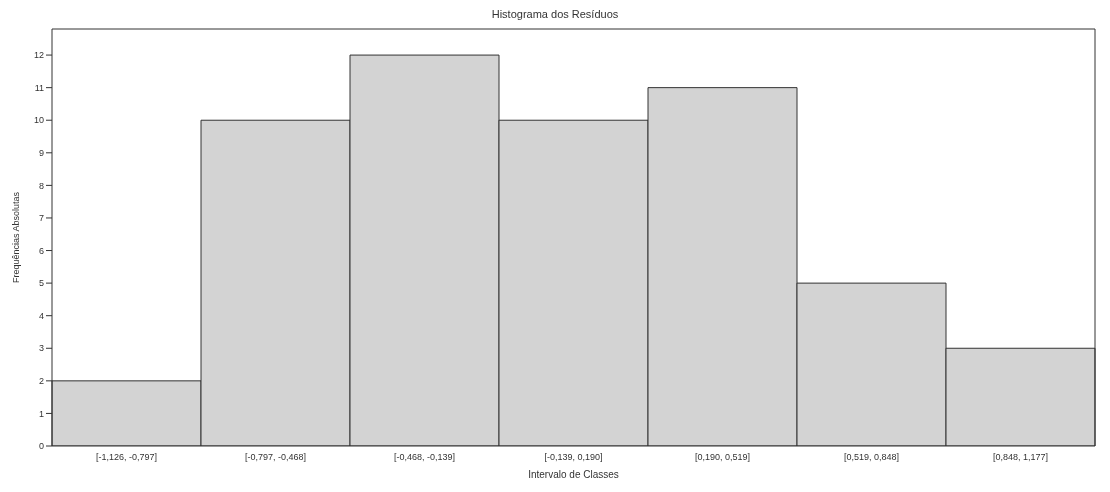  What do you see at coordinates (871, 457) in the screenshot?
I see `x-tick-label: [0,519, 0,848]` at bounding box center [871, 457].